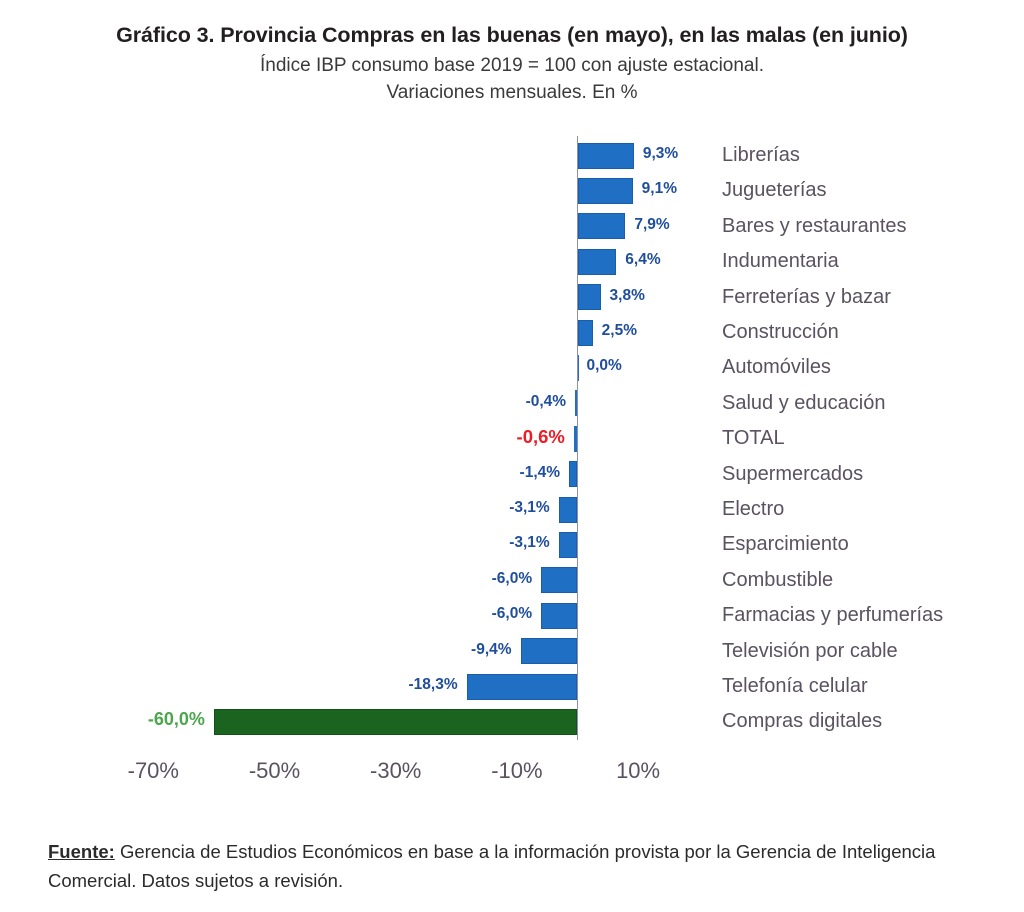 This screenshot has width=1024, height=912. I want to click on chart-subtitle-line2: Variaciones mensuales. En %, so click(512, 93).